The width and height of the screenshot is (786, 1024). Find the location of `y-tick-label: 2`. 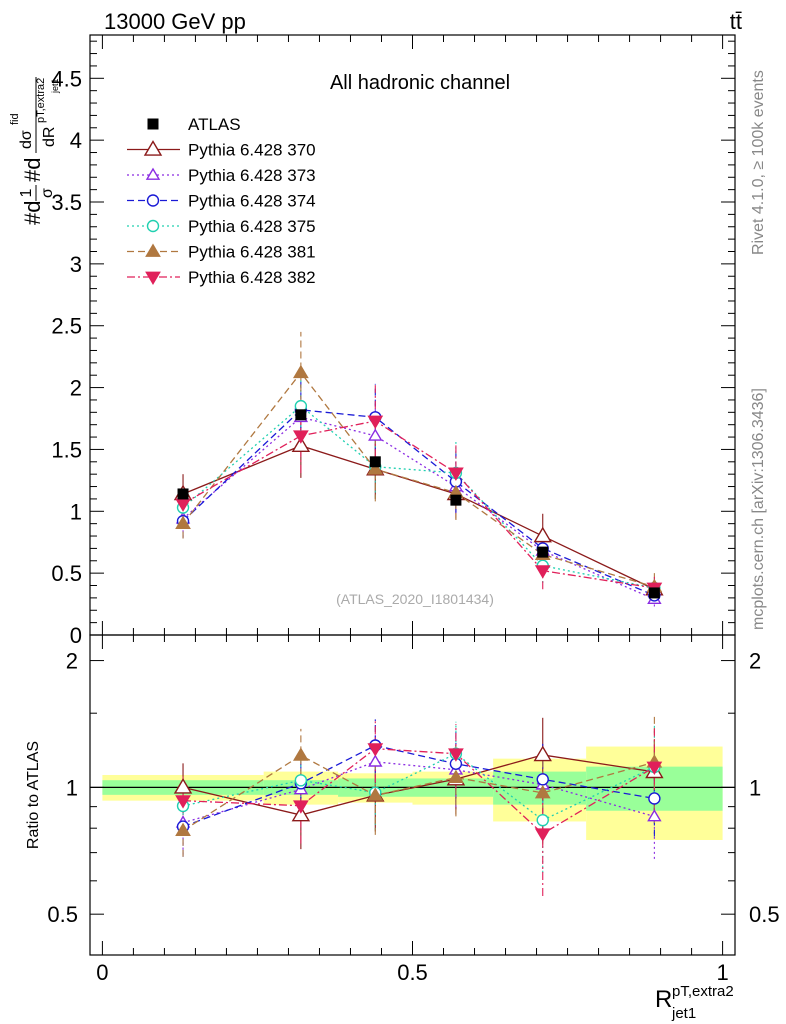

y-tick-label: 2 is located at coordinates (76, 388).